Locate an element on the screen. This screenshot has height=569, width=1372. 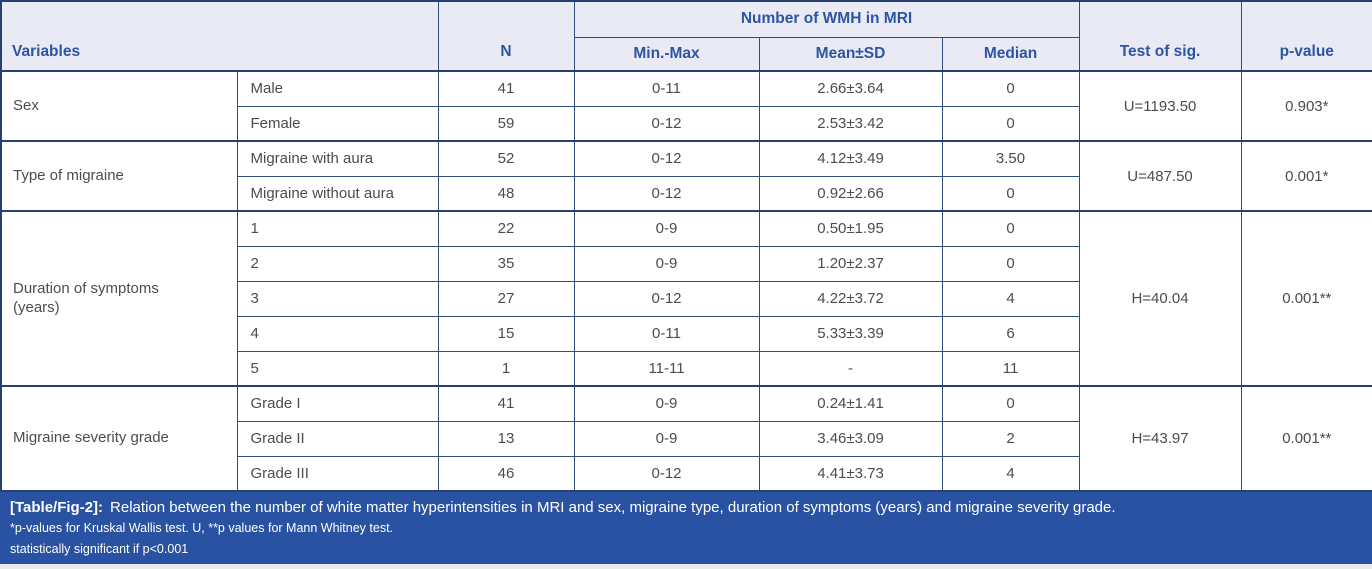
header-variables: Variables is located at coordinates (219, 36).